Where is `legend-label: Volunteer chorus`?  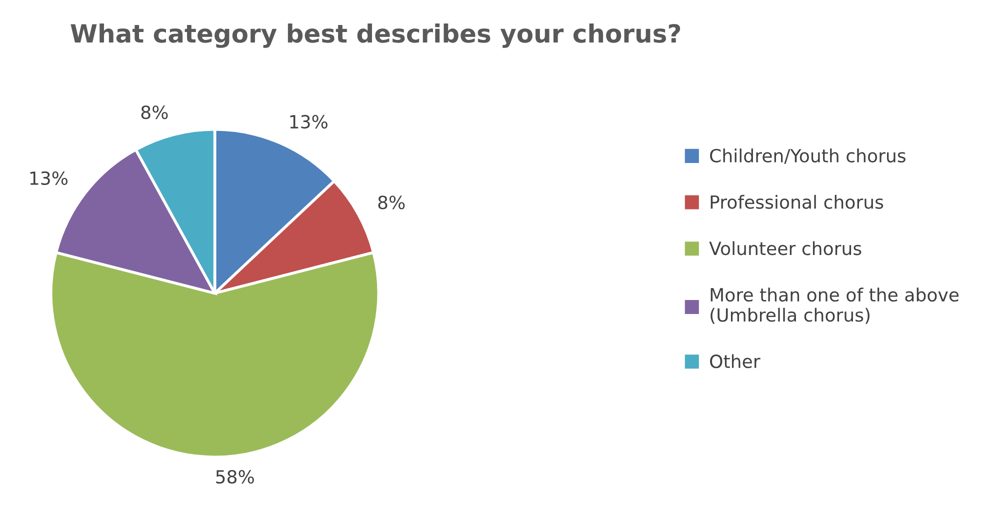 legend-label: Volunteer chorus is located at coordinates (785, 248).